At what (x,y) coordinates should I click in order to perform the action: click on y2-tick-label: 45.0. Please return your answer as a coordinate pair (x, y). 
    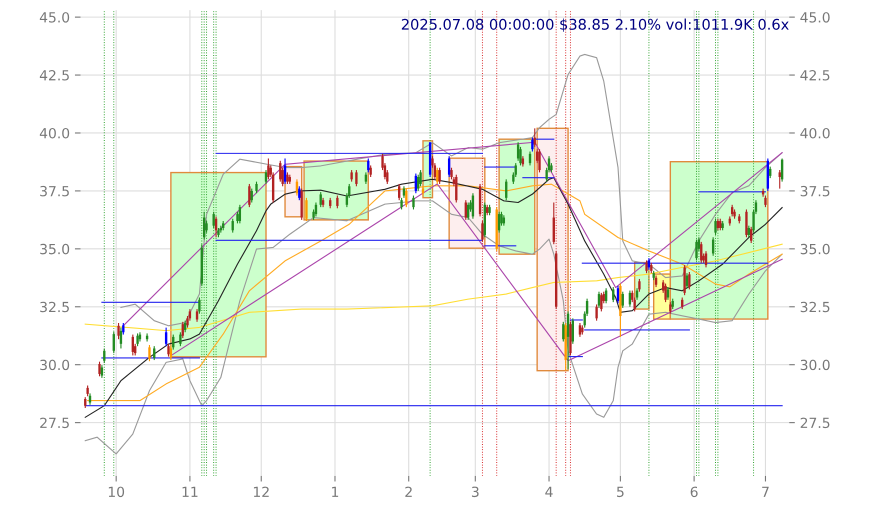
    Looking at the image, I should click on (815, 17).